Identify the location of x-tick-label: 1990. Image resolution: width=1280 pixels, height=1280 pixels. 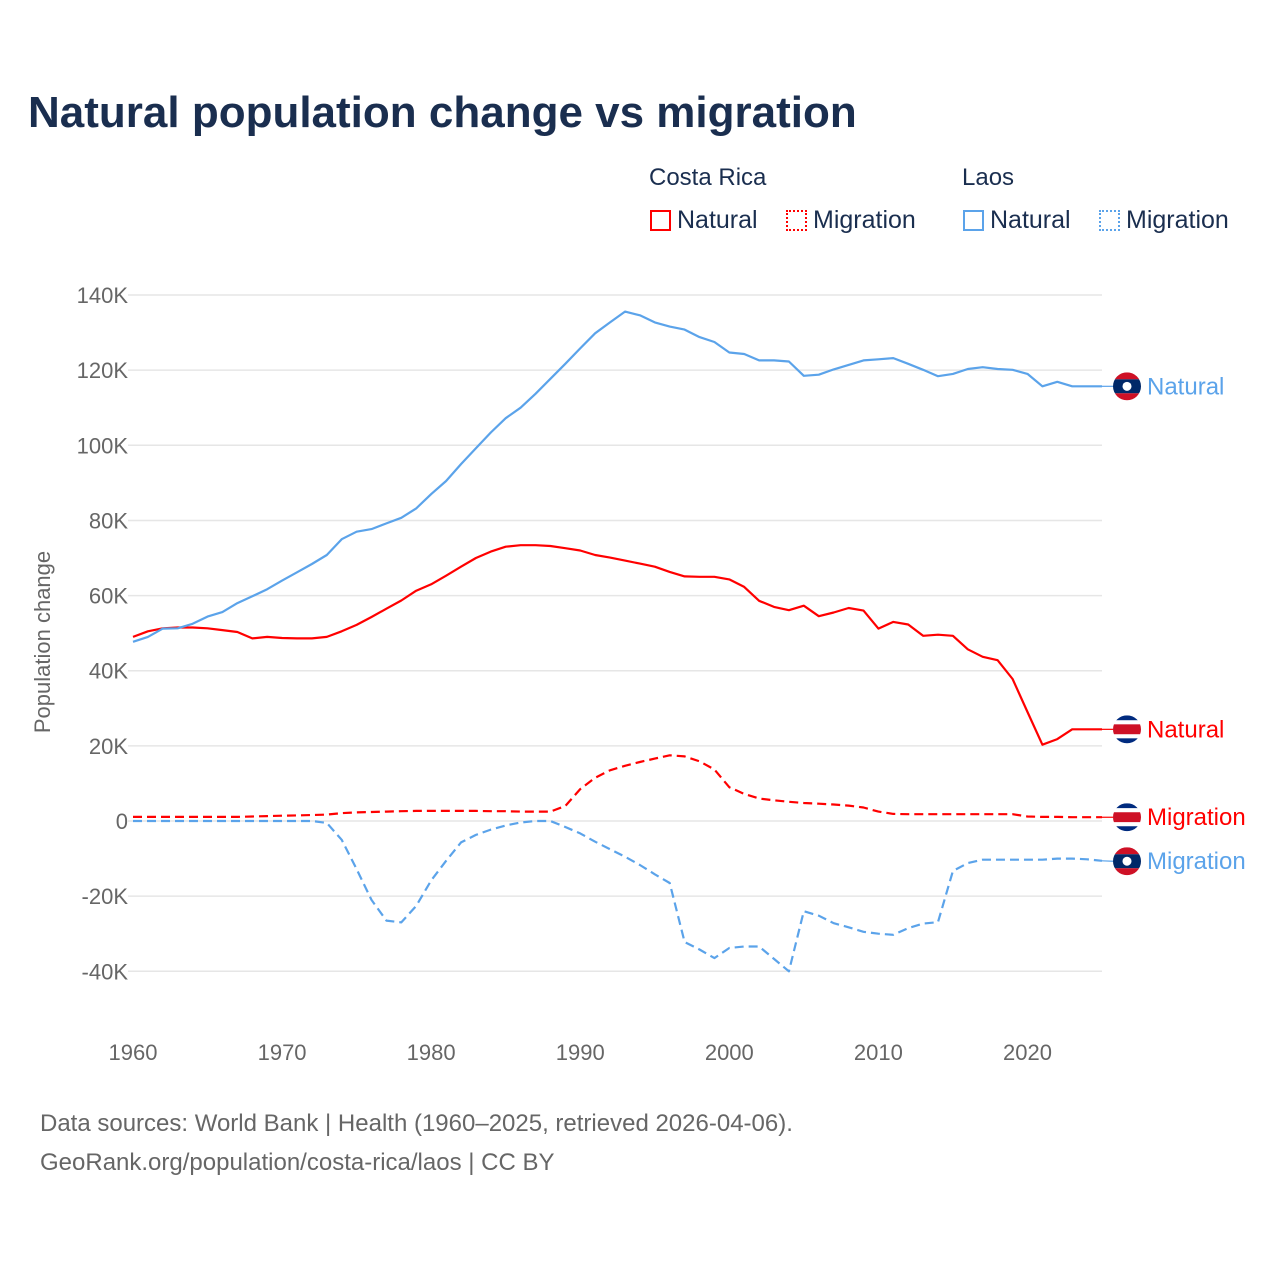
(580, 1052).